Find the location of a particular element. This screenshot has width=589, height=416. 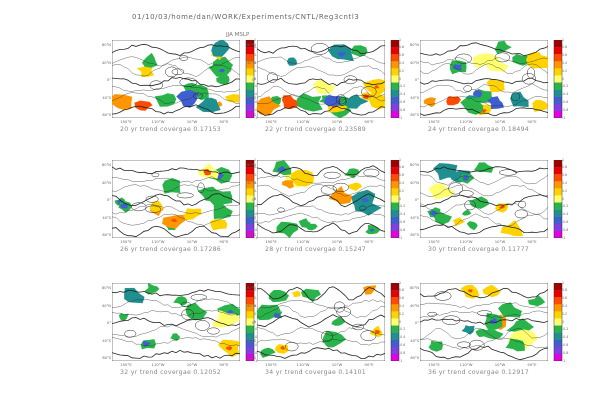

panel-caption: 30 yr trend covergae 0.11777 is located at coordinates (479, 249).